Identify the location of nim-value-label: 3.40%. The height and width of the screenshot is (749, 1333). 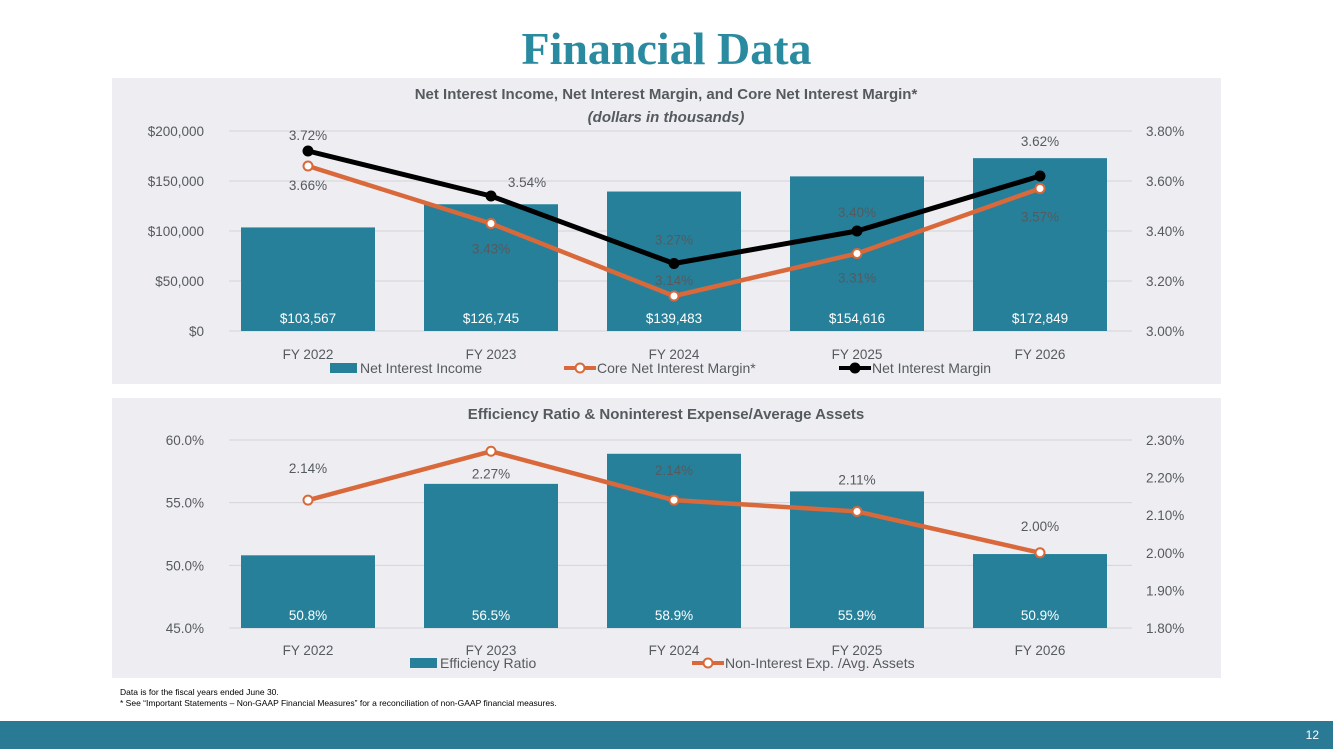
(857, 212).